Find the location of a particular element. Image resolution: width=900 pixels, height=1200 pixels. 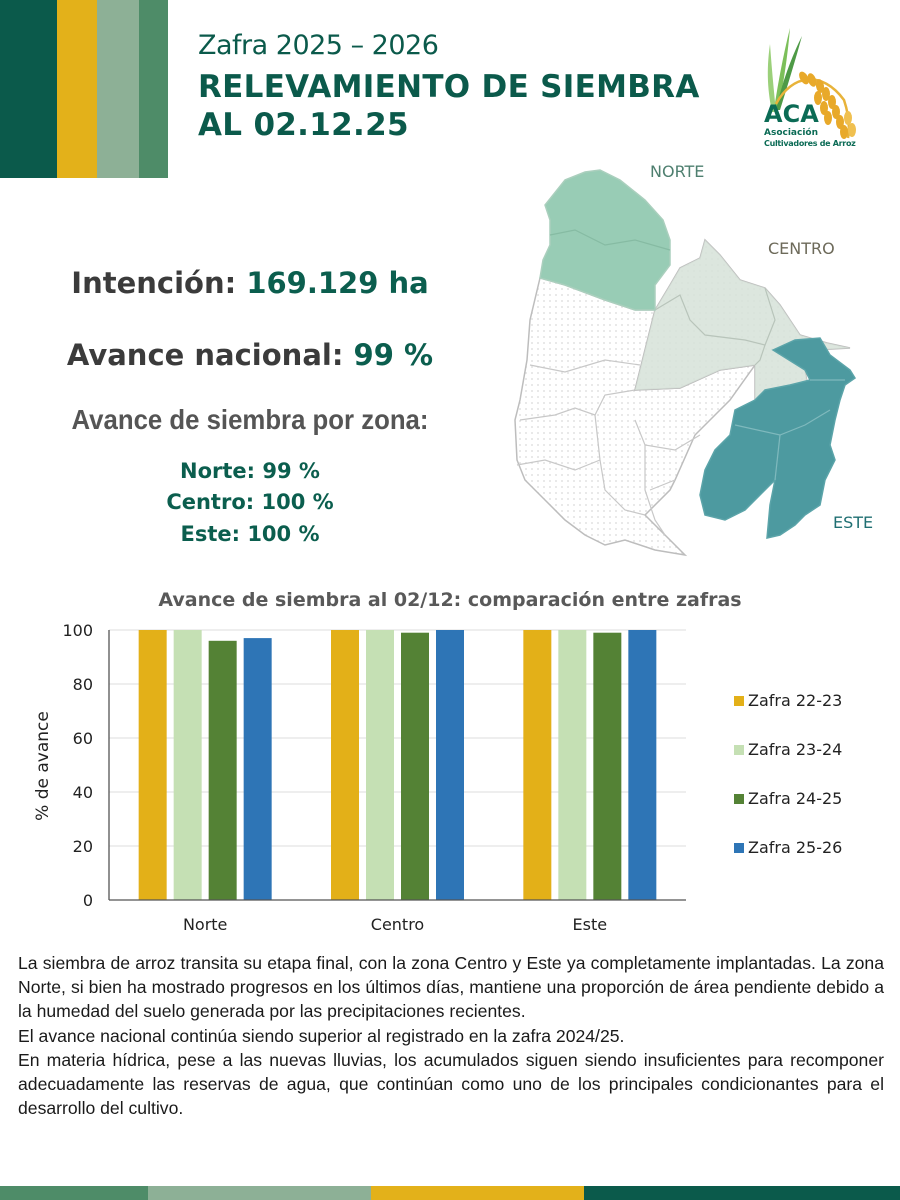

footer-stripe-green is located at coordinates (74, 1193).